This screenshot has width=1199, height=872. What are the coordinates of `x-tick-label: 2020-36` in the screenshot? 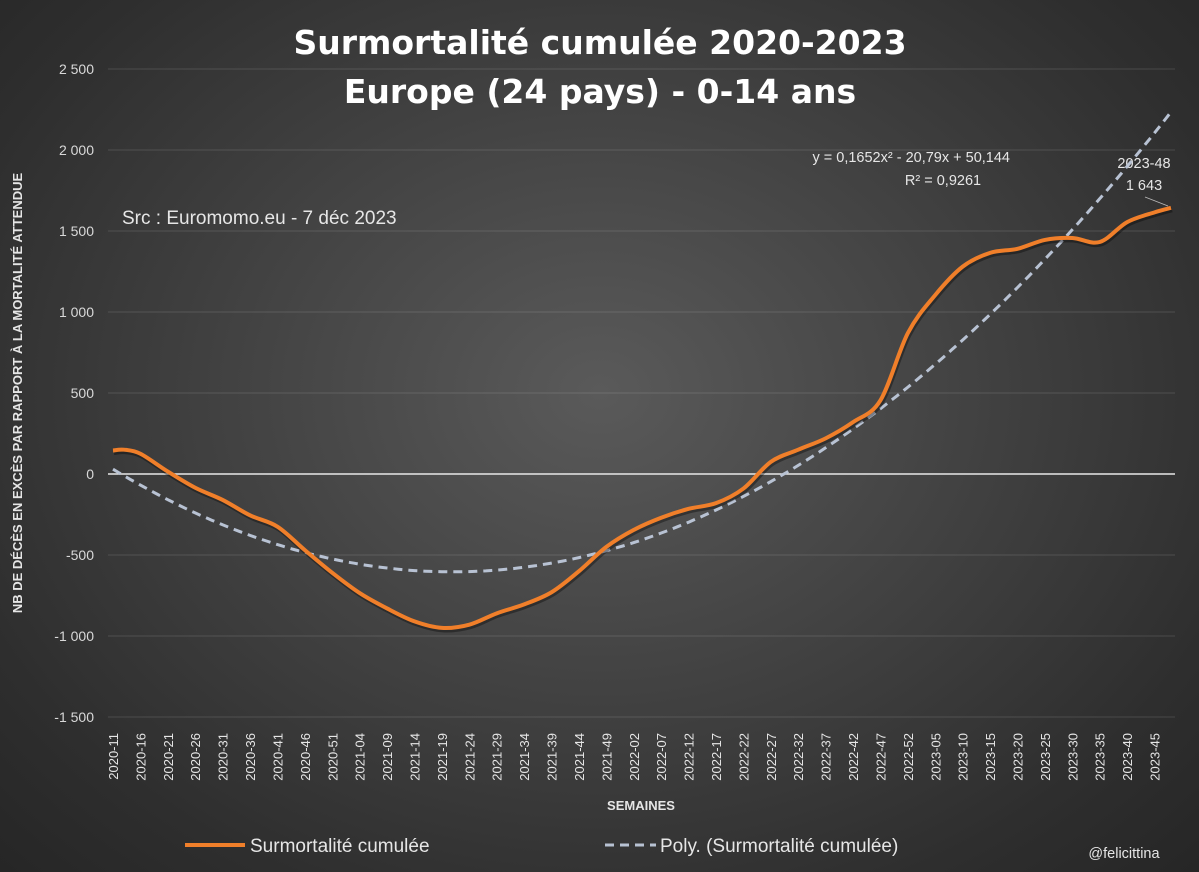 It's located at (250, 757).